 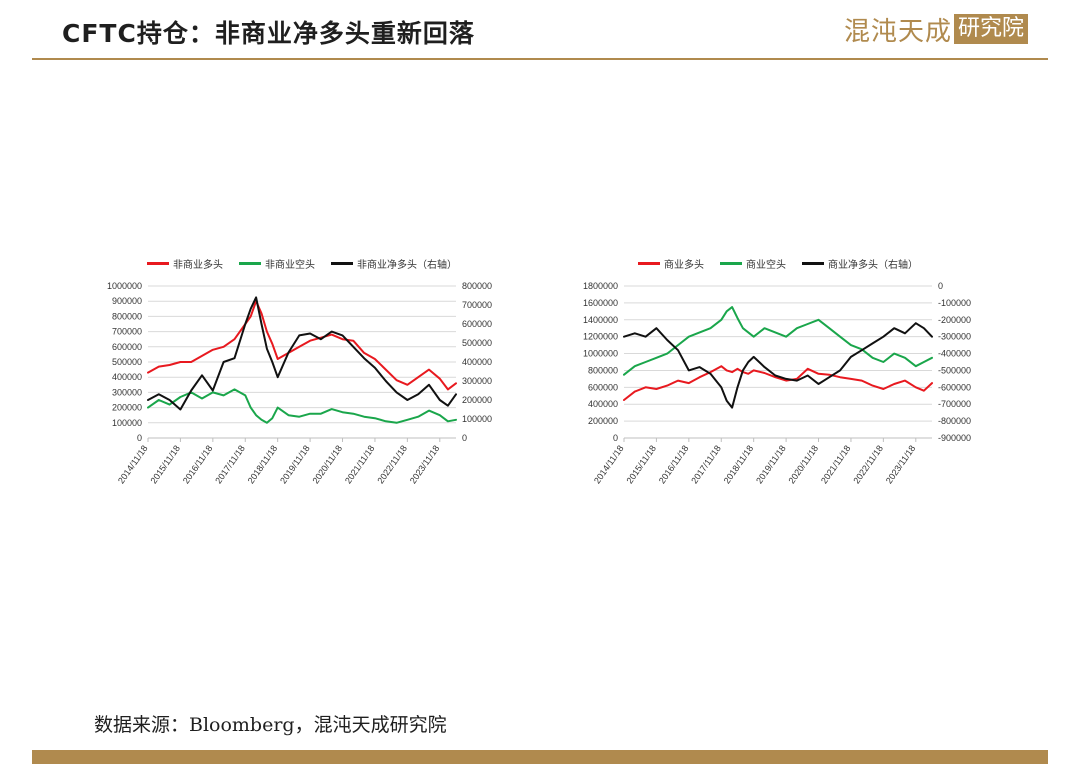 What do you see at coordinates (127, 362) in the screenshot?
I see `y-left-tick-label: 500000` at bounding box center [127, 362].